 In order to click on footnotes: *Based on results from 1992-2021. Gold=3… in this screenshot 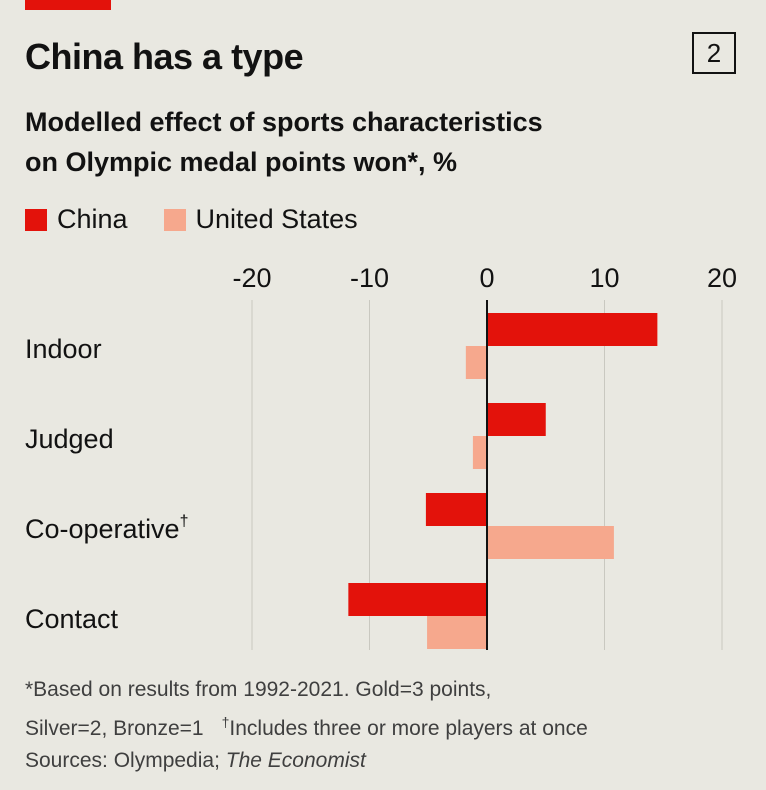, I will do `click(390, 725)`.